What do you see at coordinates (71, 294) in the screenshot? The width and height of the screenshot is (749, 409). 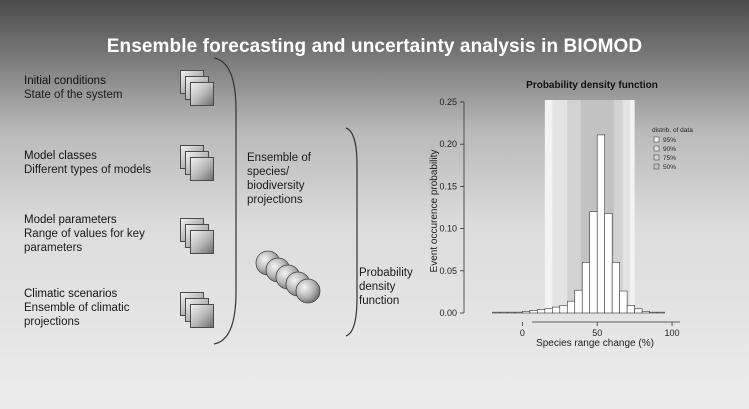 I see `input-heading: Climatic scenarios` at bounding box center [71, 294].